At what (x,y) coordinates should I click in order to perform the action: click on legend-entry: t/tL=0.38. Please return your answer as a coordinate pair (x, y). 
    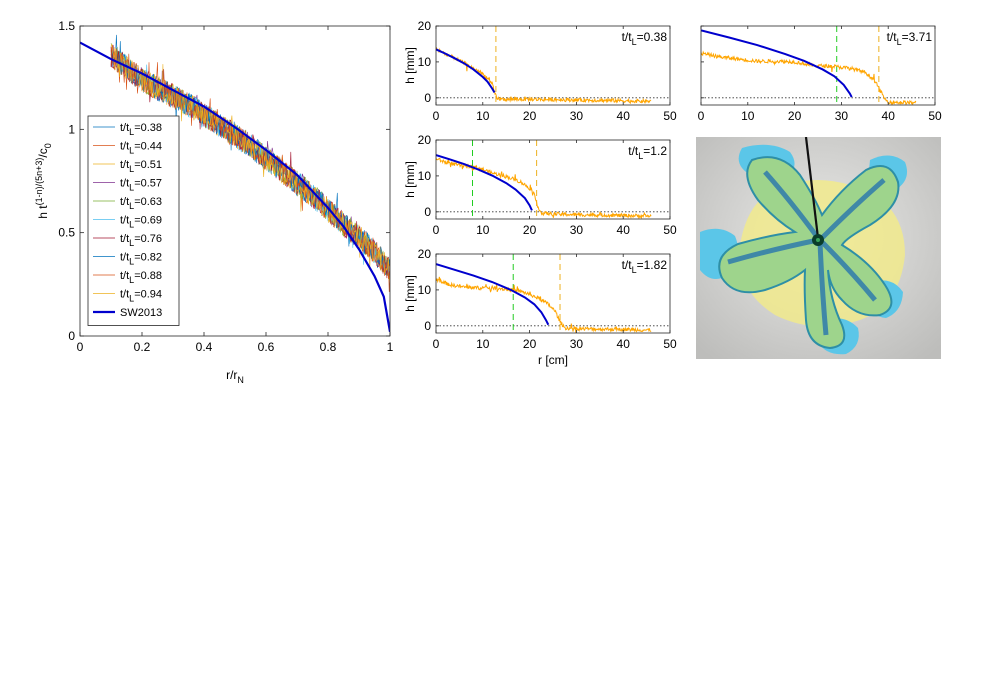
    Looking at the image, I should click on (141, 129).